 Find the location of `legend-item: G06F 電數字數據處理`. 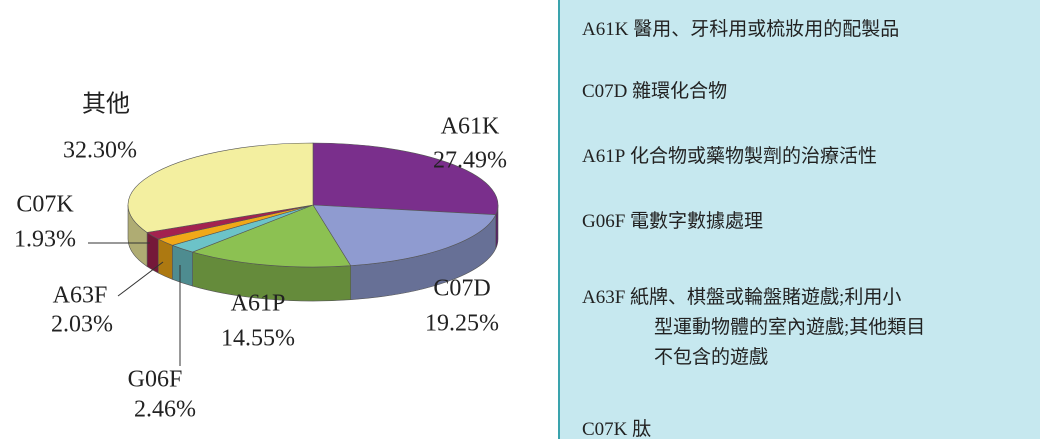

legend-item: G06F 電數字數據處理 is located at coordinates (672, 222).